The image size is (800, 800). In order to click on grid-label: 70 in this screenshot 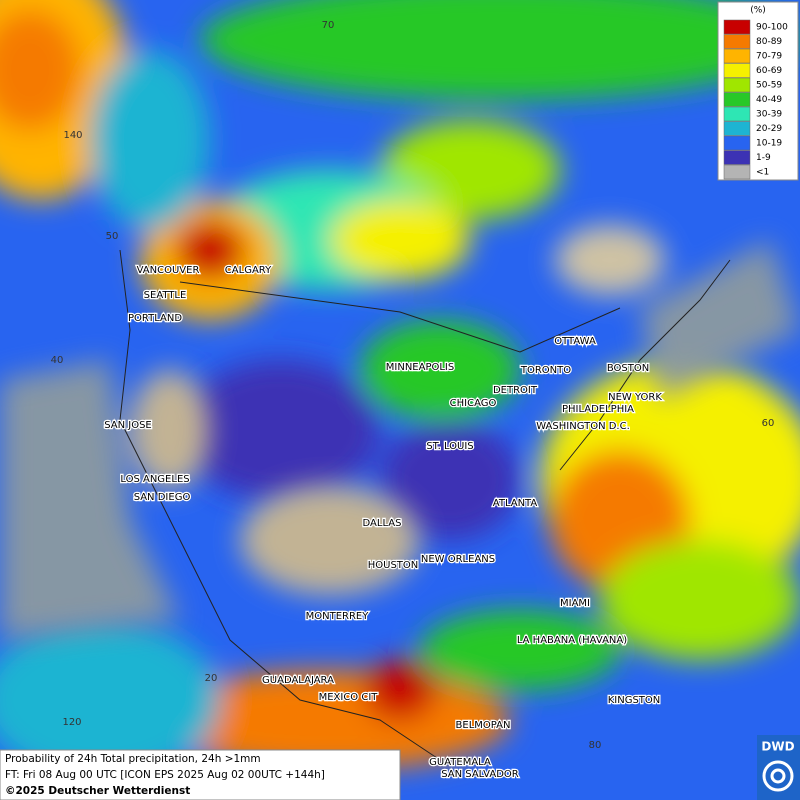, I will do `click(328, 25)`.